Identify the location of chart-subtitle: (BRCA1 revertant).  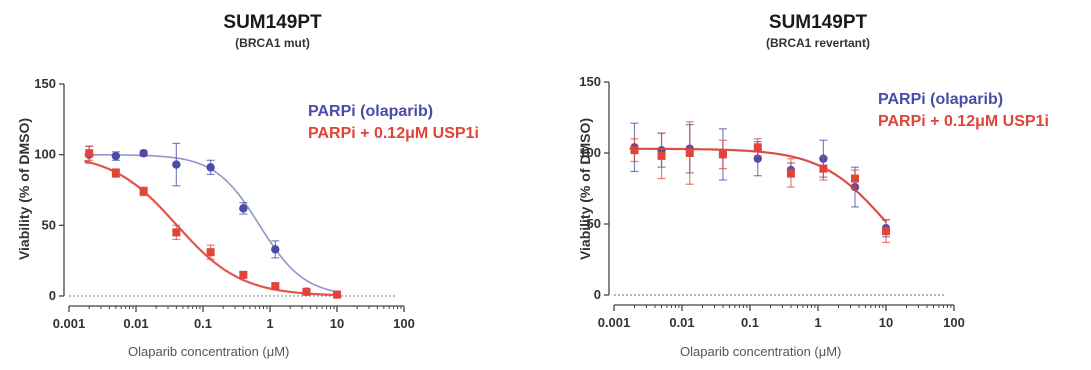
(818, 43).